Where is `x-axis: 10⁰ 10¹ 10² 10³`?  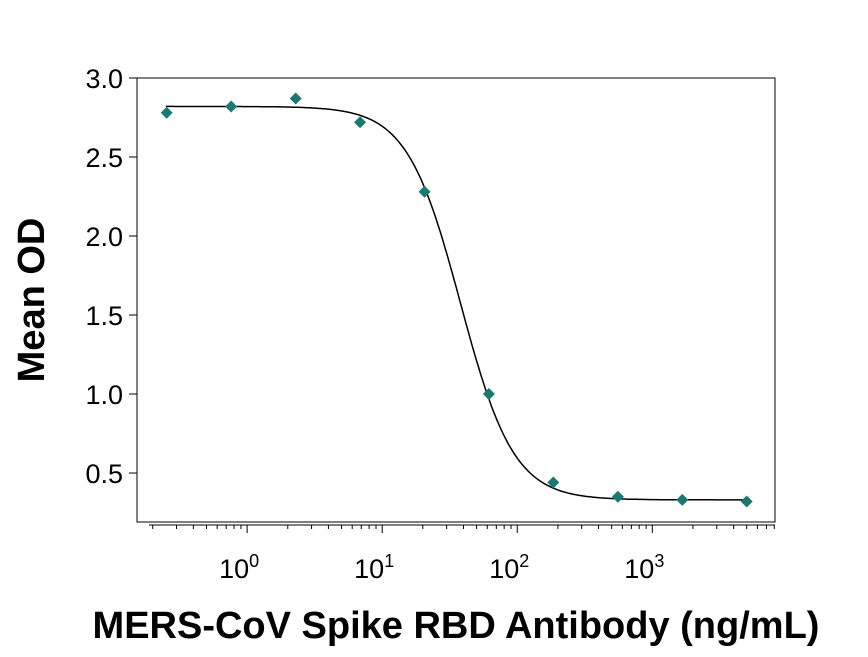
x-axis: 10⁰ 10¹ 10² 10³ is located at coordinates (462, 554).